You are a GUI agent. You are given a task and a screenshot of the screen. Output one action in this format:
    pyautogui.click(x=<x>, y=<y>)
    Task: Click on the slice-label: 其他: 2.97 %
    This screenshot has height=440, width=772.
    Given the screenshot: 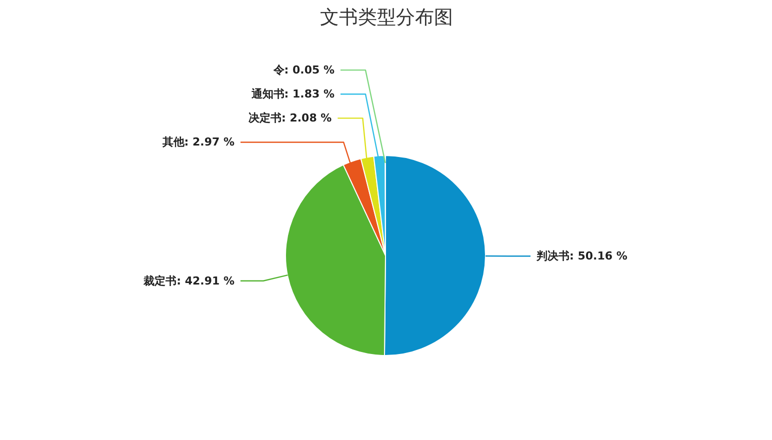 What is the action you would take?
    pyautogui.click(x=198, y=142)
    